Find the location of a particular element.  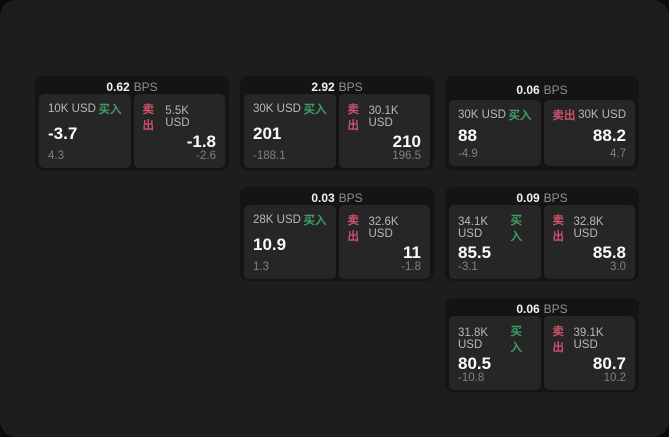

sell-tile: 卖出 30.1K USD 210 196.5 is located at coordinates (384, 131).